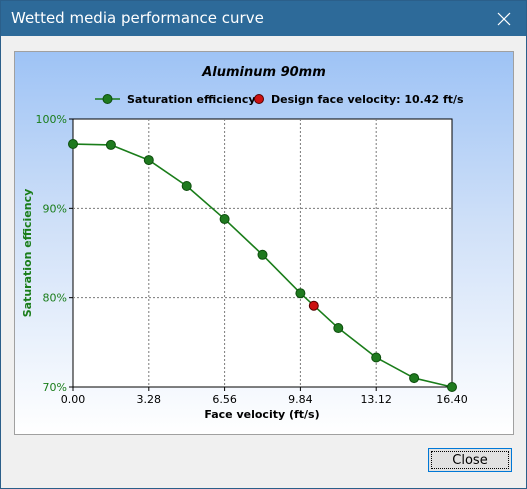  I want to click on title-bar: Wetted media performance curve, so click(263, 18).